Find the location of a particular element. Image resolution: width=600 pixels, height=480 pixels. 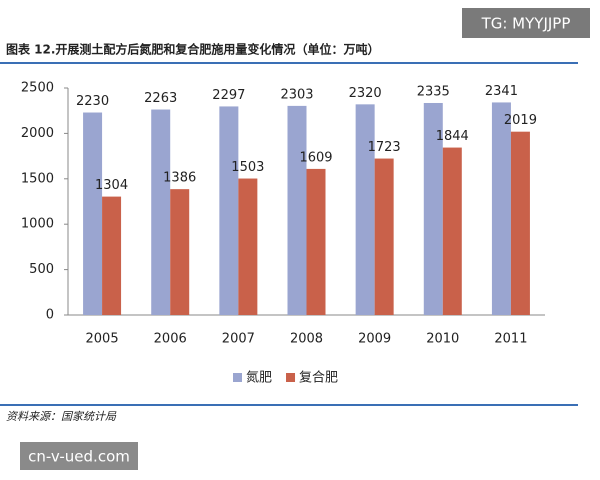

data-label: 1723 is located at coordinates (384, 147).